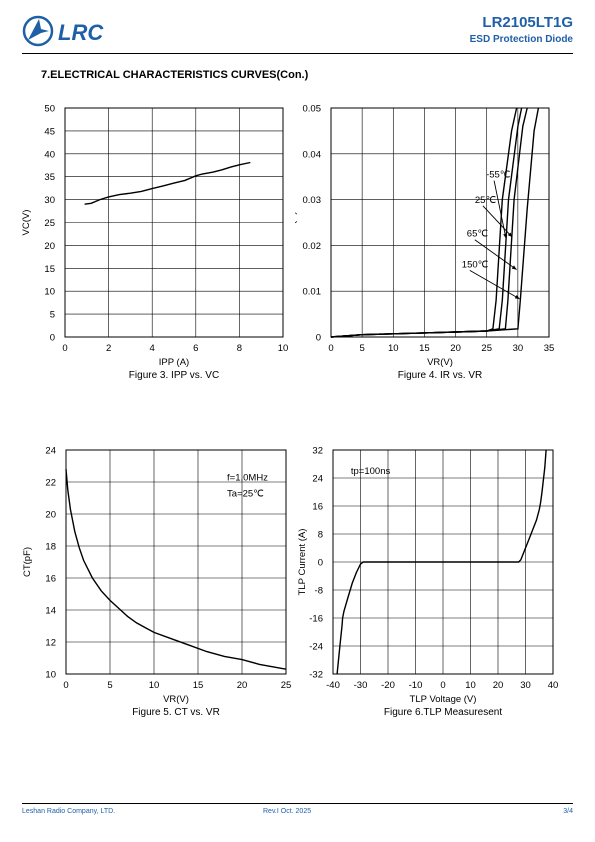 The image size is (595, 842). Describe the element at coordinates (486, 200) in the screenshot. I see `annotation-label: 25℃` at that location.